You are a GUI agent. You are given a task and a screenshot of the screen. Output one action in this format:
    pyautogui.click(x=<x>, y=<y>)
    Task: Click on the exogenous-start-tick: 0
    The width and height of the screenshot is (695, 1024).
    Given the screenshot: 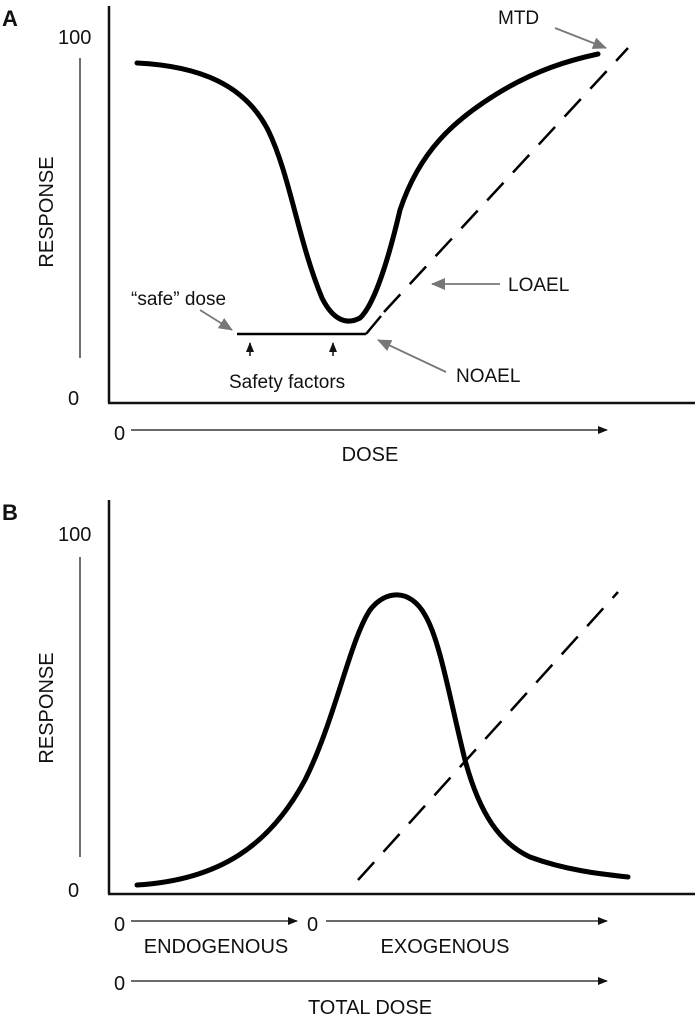 What is the action you would take?
    pyautogui.click(x=312, y=925)
    